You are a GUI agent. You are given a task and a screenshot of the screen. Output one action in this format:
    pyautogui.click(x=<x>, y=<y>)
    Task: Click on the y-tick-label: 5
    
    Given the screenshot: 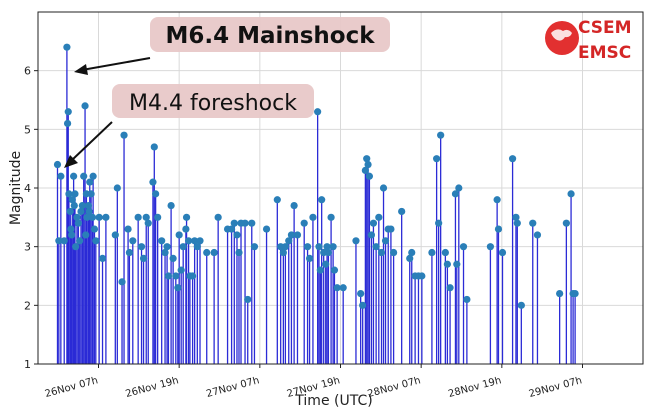 What is the action you would take?
    pyautogui.click(x=27, y=129)
    